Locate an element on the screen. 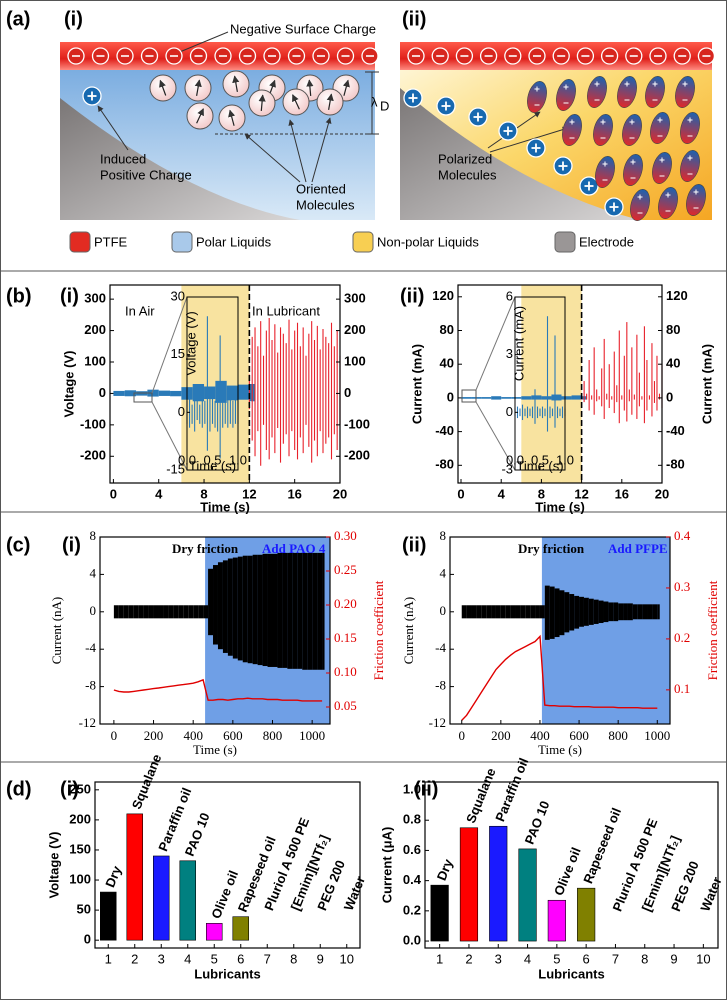  x-tick-label: 1 is located at coordinates (439, 958).